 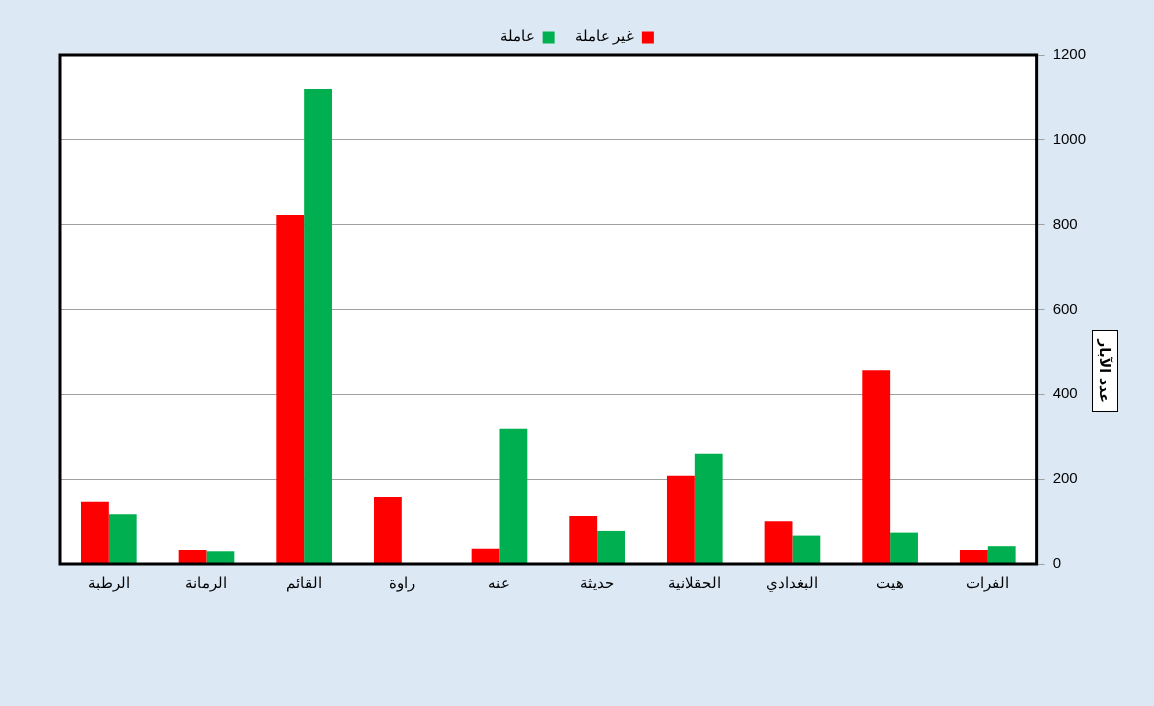 I want to click on legend-label: غير عاملة, so click(x=604, y=37).